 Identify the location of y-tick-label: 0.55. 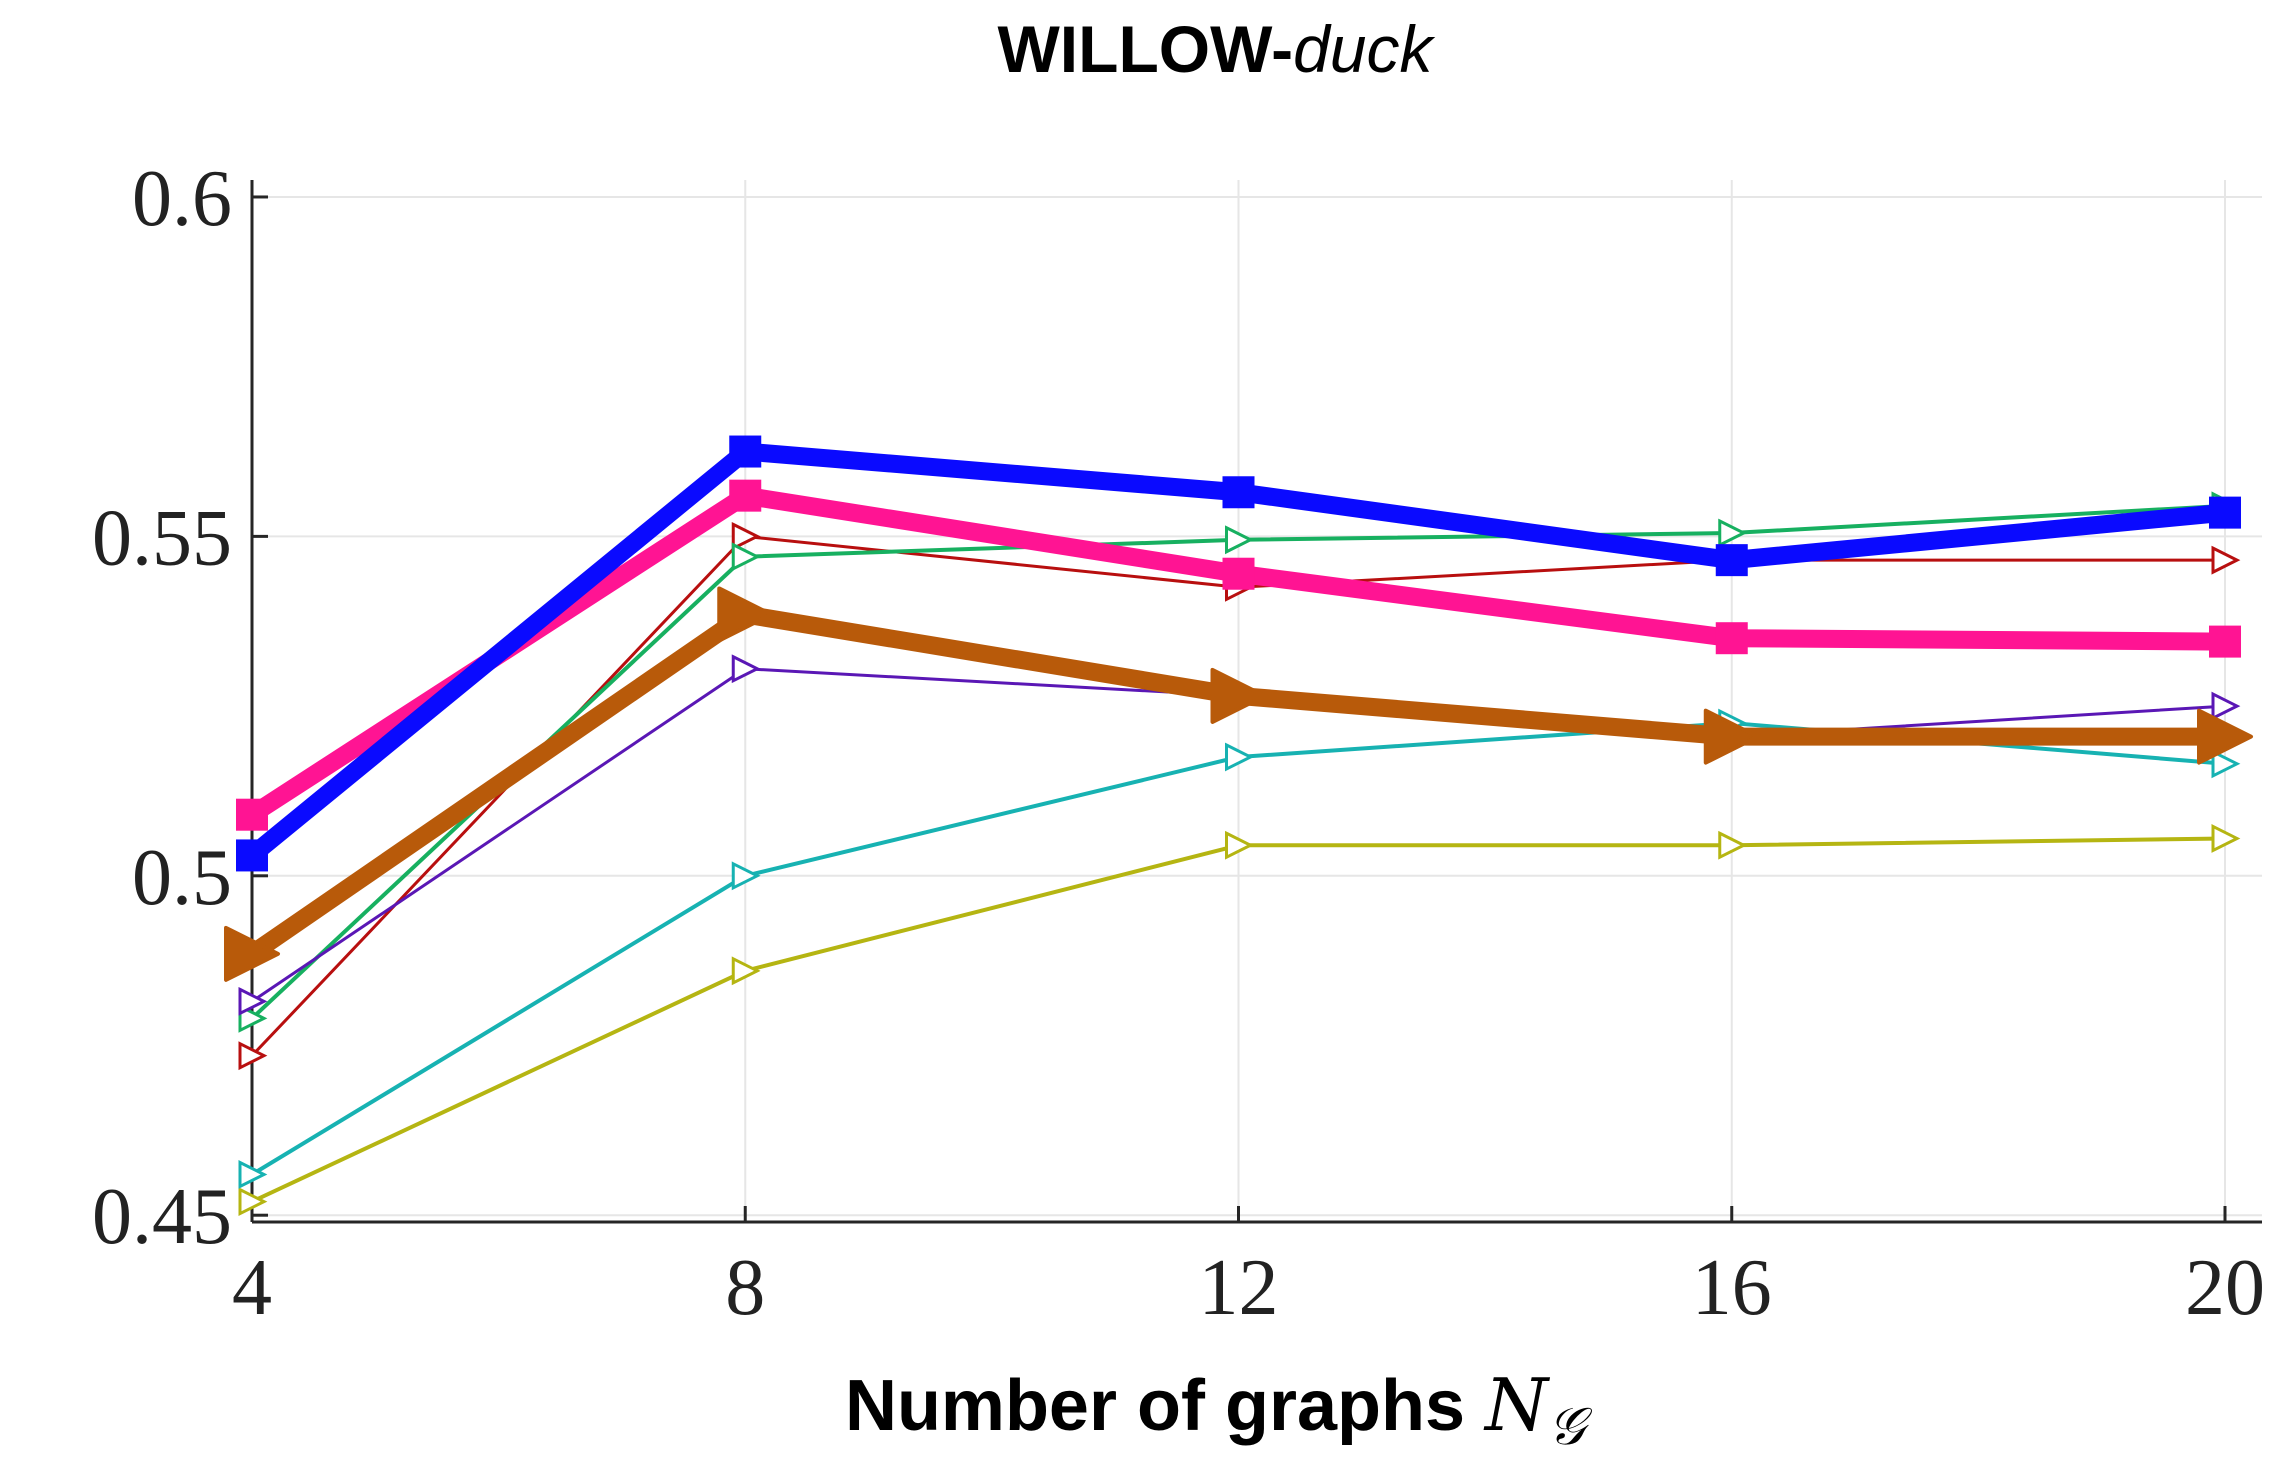
(162, 538).